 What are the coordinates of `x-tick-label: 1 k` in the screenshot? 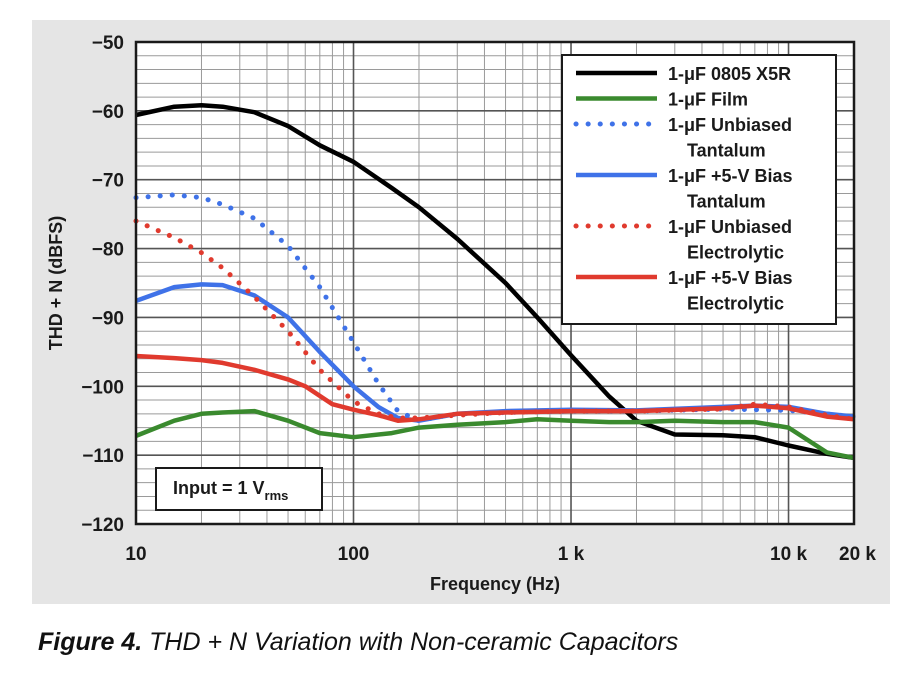 It's located at (571, 554).